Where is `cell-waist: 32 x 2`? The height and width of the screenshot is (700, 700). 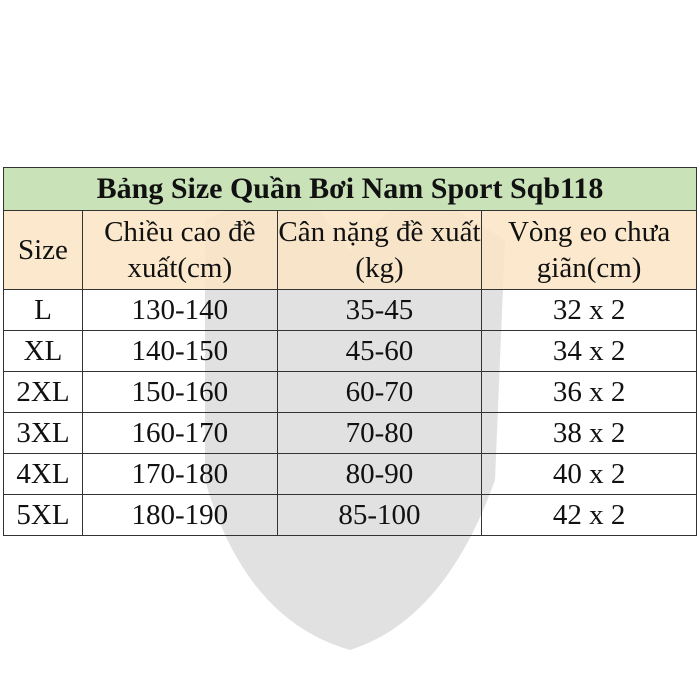 cell-waist: 32 x 2 is located at coordinates (589, 310).